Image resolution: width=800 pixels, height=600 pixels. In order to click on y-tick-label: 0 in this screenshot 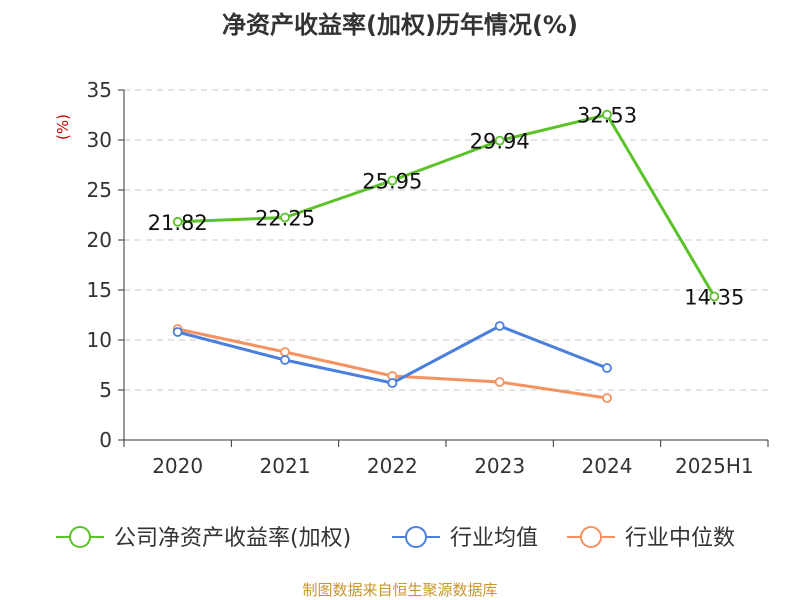, I will do `click(105, 440)`.